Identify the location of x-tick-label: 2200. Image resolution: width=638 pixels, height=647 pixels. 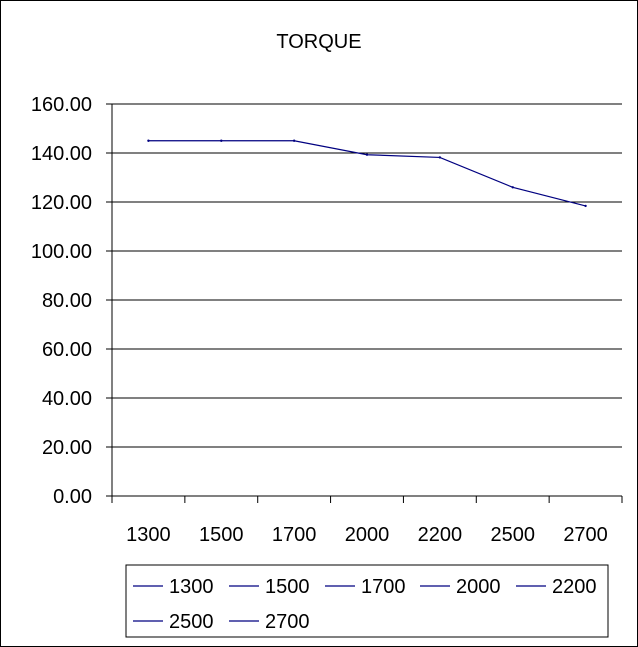
(440, 535).